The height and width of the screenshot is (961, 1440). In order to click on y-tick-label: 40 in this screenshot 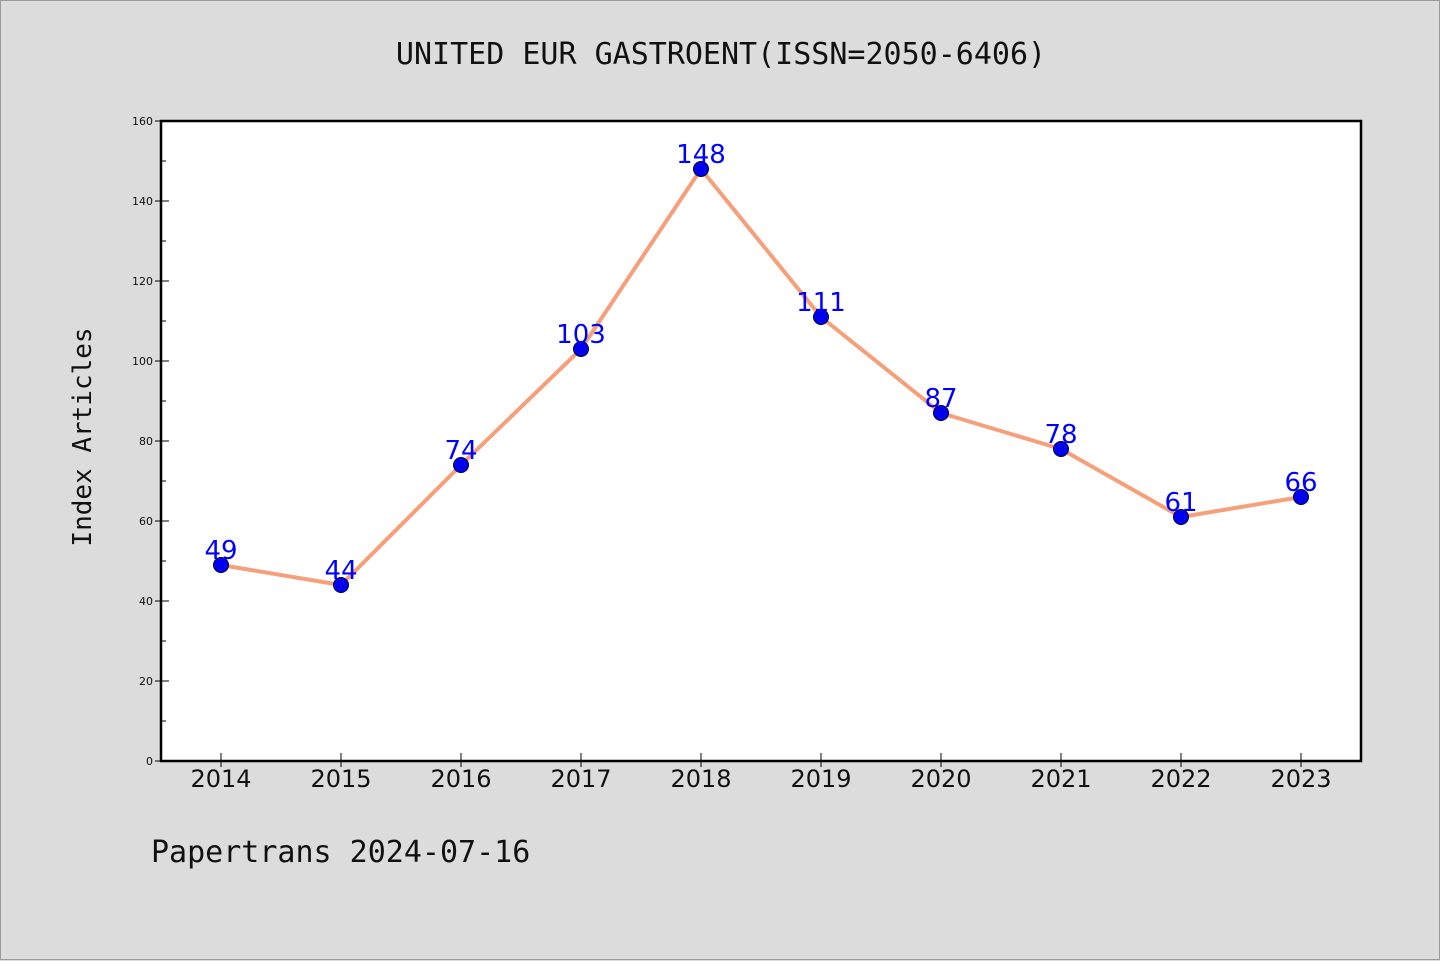, I will do `click(146, 601)`.